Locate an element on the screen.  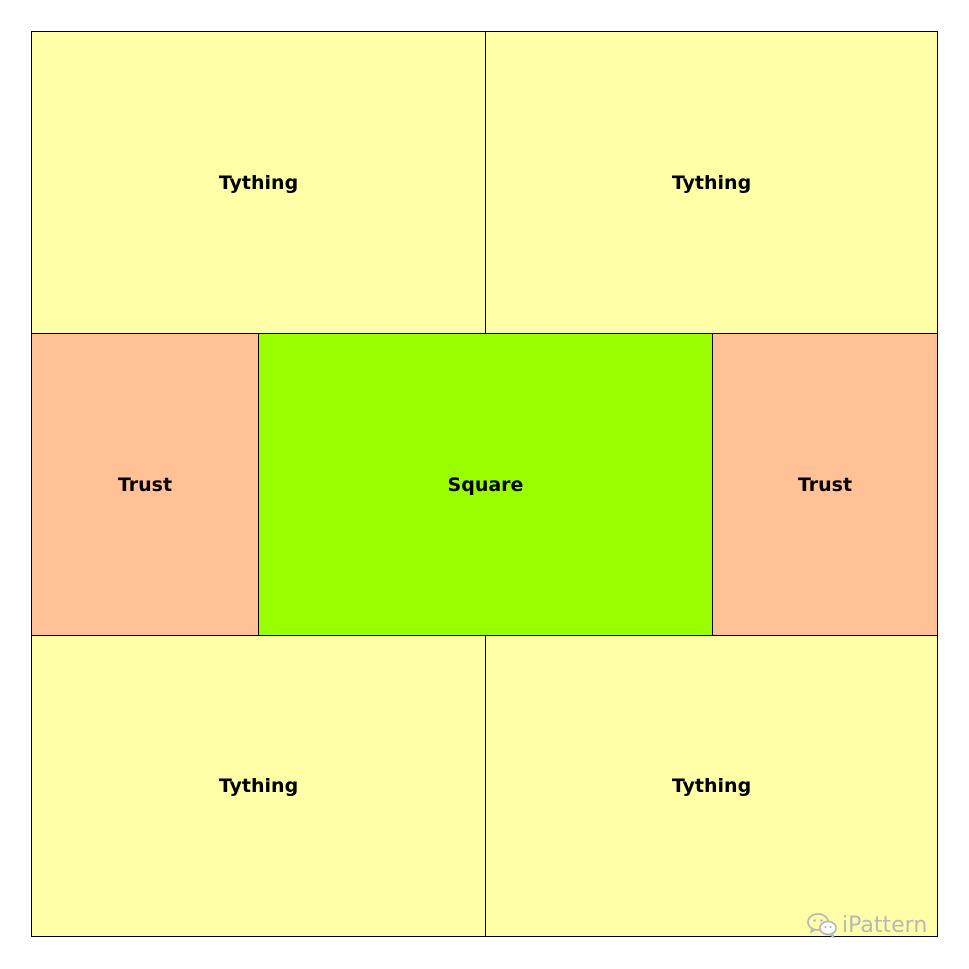
square-label: Square is located at coordinates (485, 484).